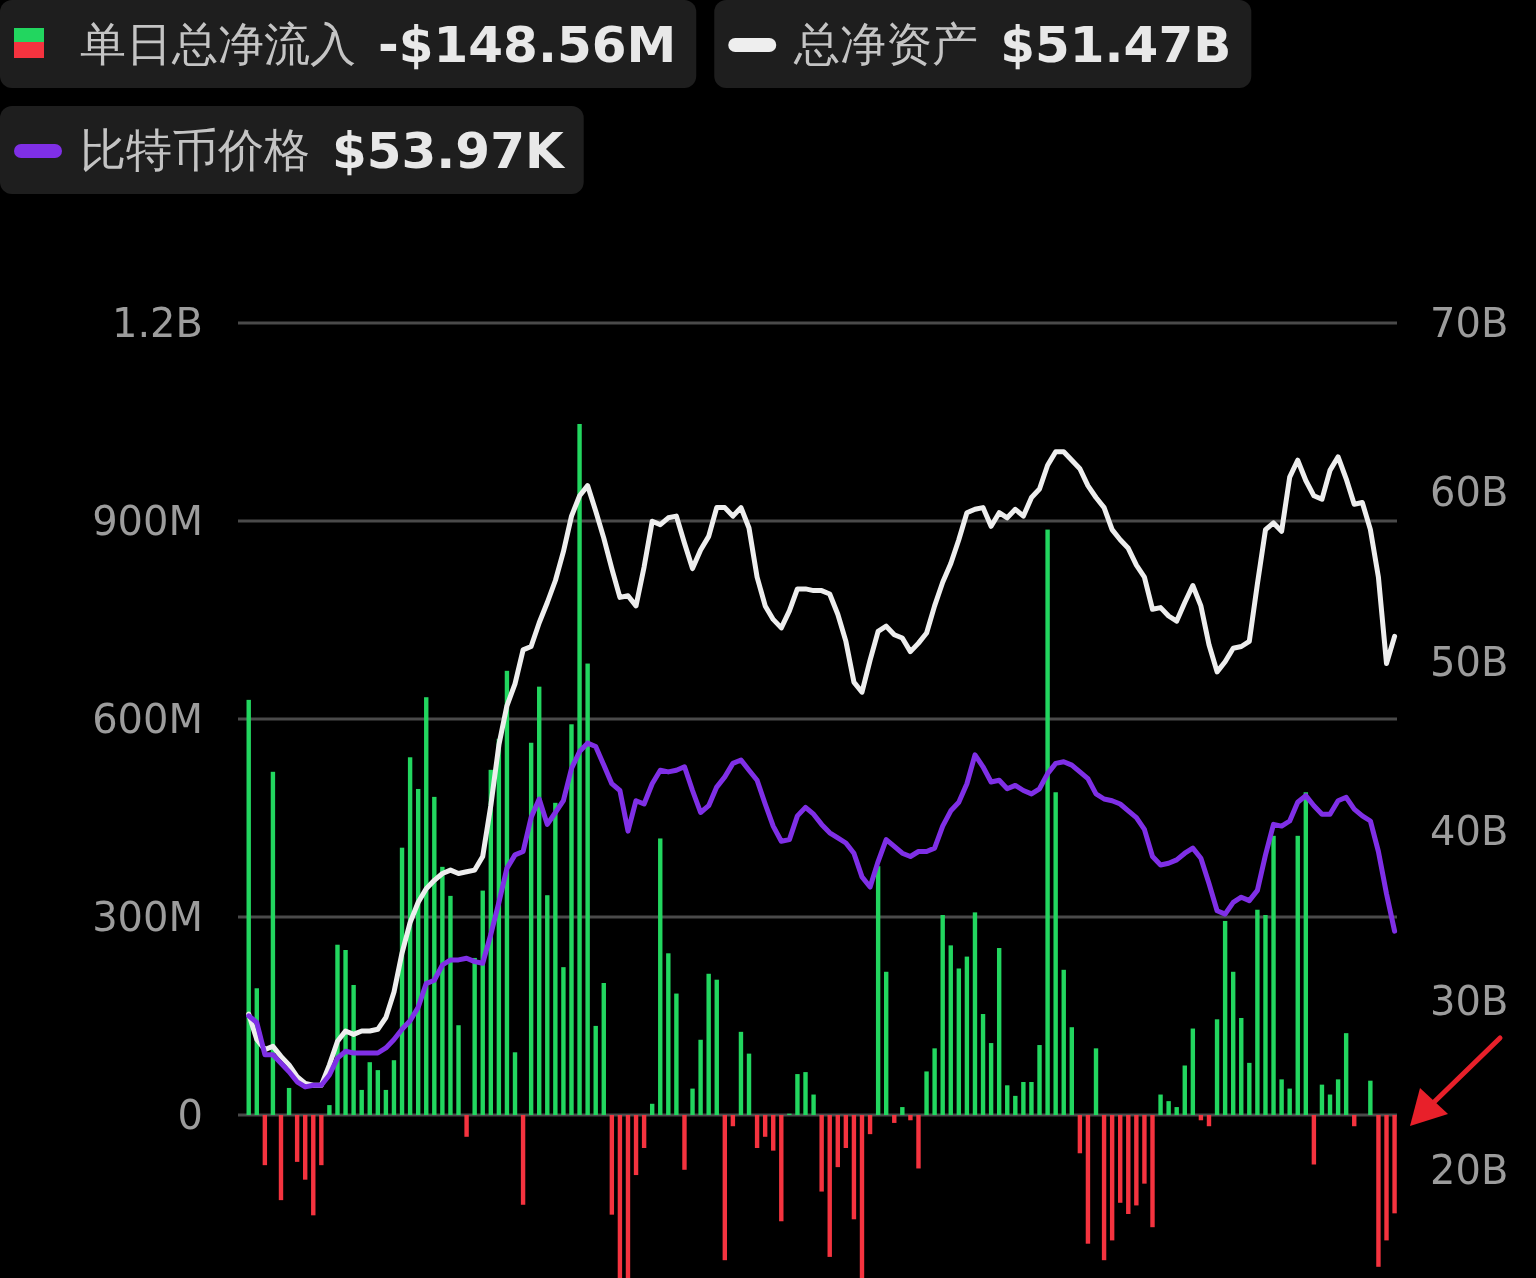  I want to click on y-tick-label: 0, so click(190, 1115).